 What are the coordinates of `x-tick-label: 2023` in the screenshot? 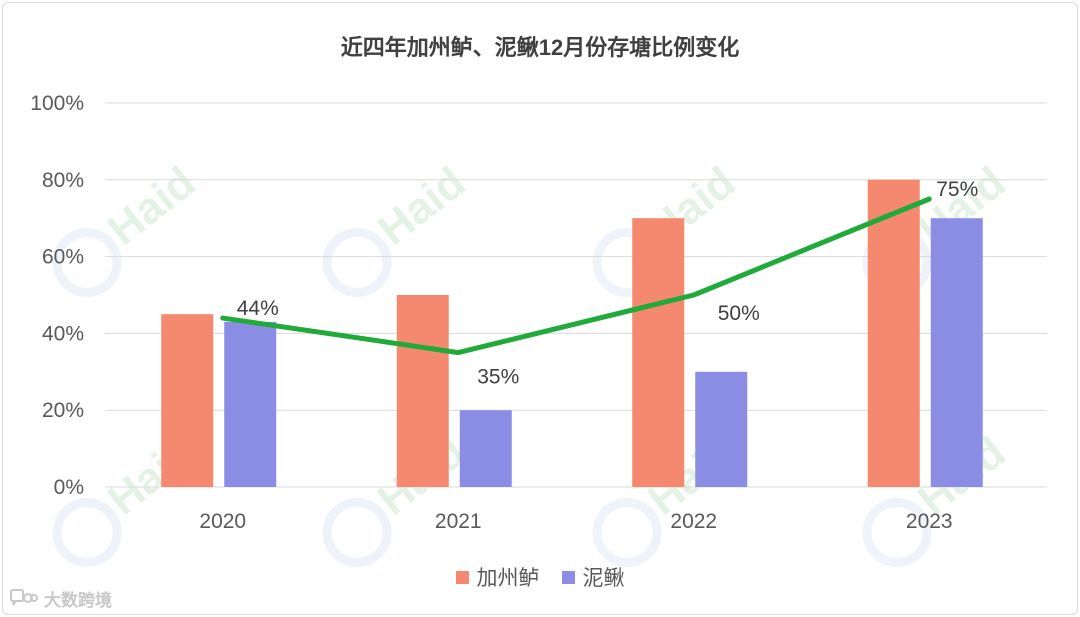 It's located at (929, 521).